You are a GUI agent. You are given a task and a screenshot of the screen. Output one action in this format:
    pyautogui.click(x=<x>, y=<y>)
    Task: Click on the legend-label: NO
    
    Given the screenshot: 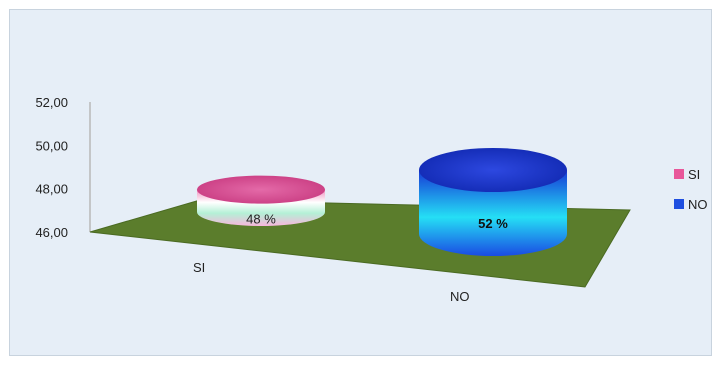 What is the action you would take?
    pyautogui.click(x=698, y=204)
    